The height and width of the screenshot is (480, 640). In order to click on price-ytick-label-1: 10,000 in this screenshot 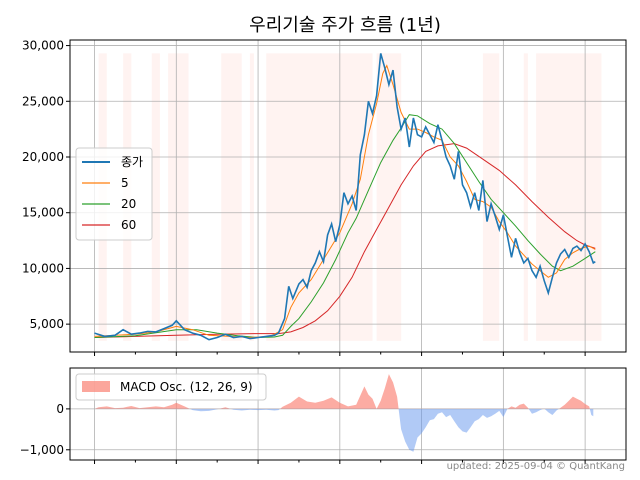, I will do `click(43, 268)`.